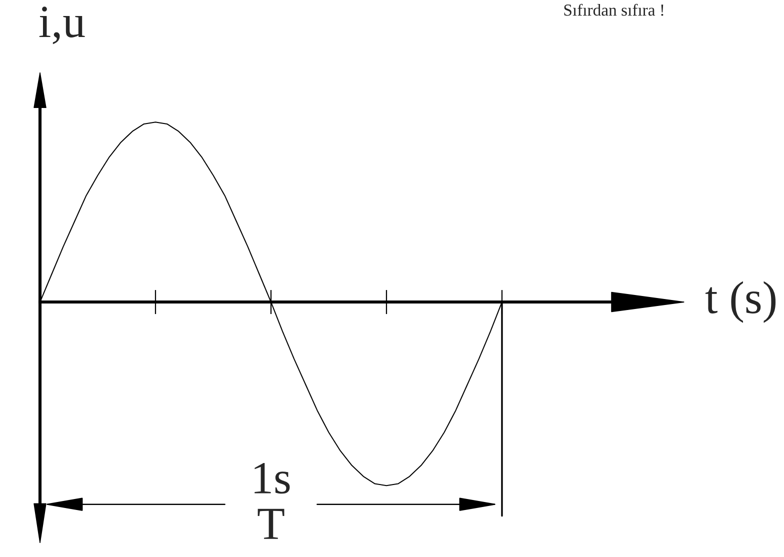 Image resolution: width=784 pixels, height=557 pixels. I want to click on text: T, so click(271, 523).